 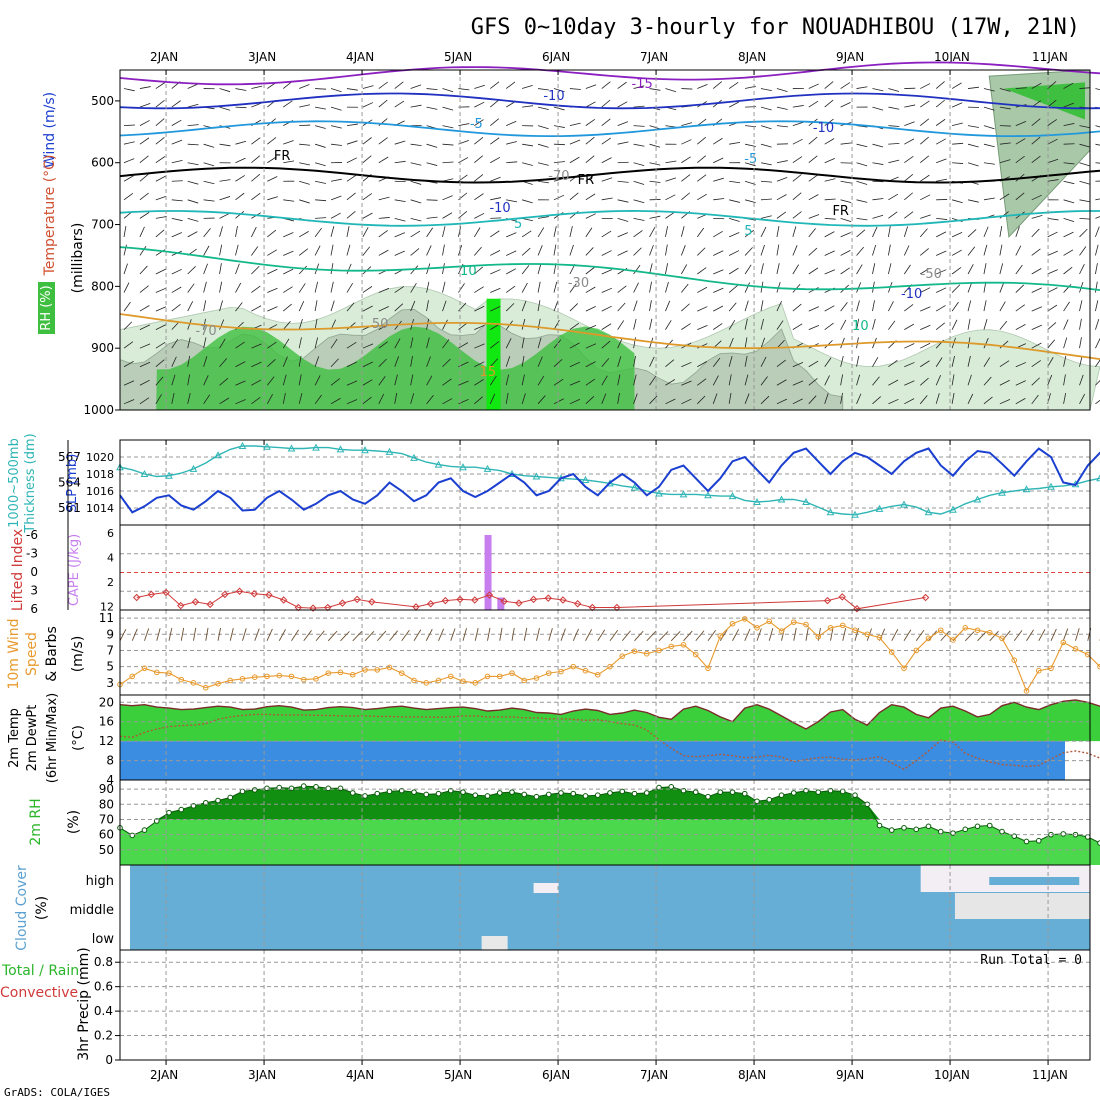 What do you see at coordinates (1031, 960) in the screenshot?
I see `run-total: Run Total = 0` at bounding box center [1031, 960].